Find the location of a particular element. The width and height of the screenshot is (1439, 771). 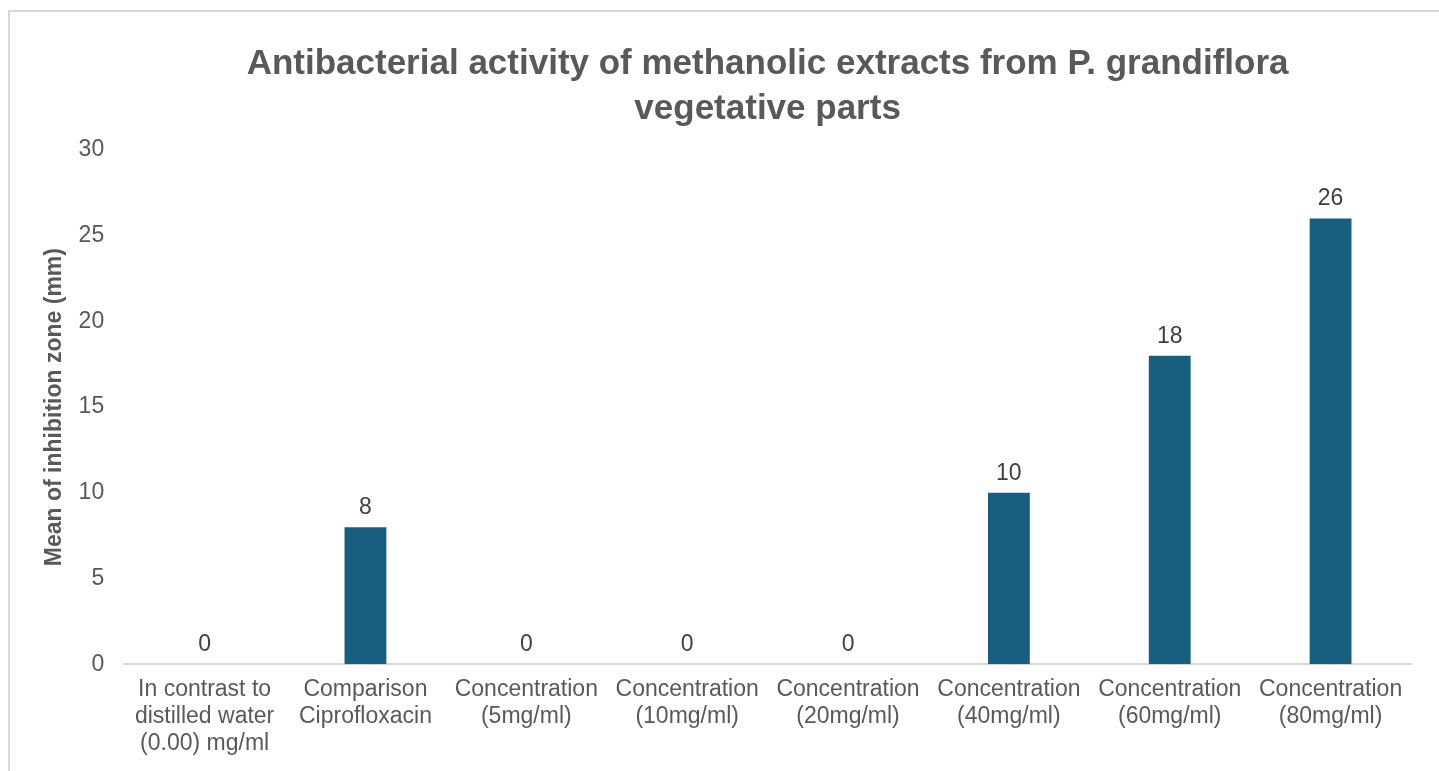

chart-title: Antibacterial activity of methanolic extracts from P. grandiflora vegetative parts is located at coordinates (768, 83).